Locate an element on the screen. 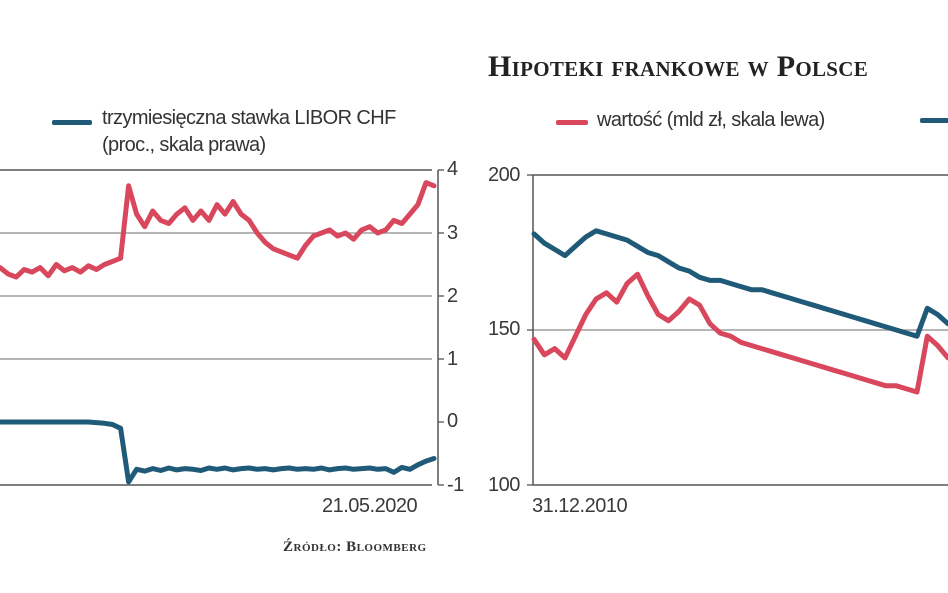  left-tick-label: 150 is located at coordinates (504, 329).